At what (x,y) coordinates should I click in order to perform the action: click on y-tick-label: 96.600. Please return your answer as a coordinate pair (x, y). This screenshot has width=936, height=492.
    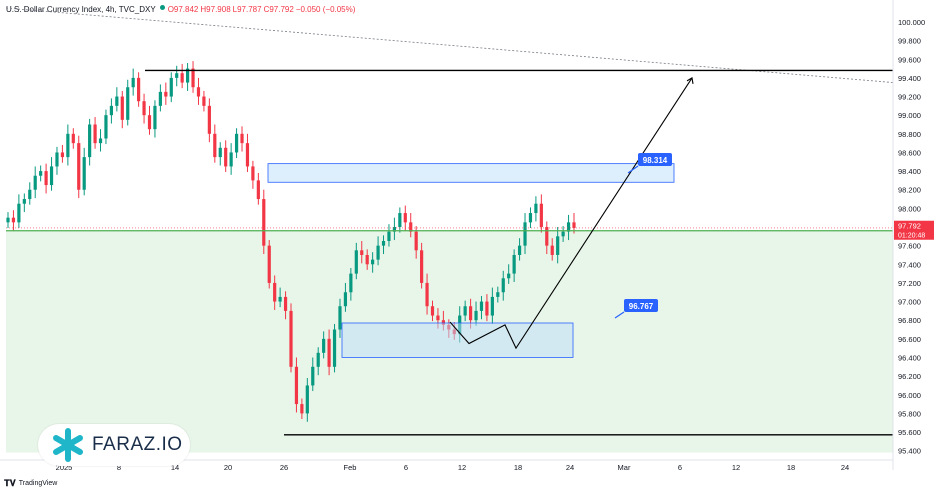
    Looking at the image, I should click on (909, 339).